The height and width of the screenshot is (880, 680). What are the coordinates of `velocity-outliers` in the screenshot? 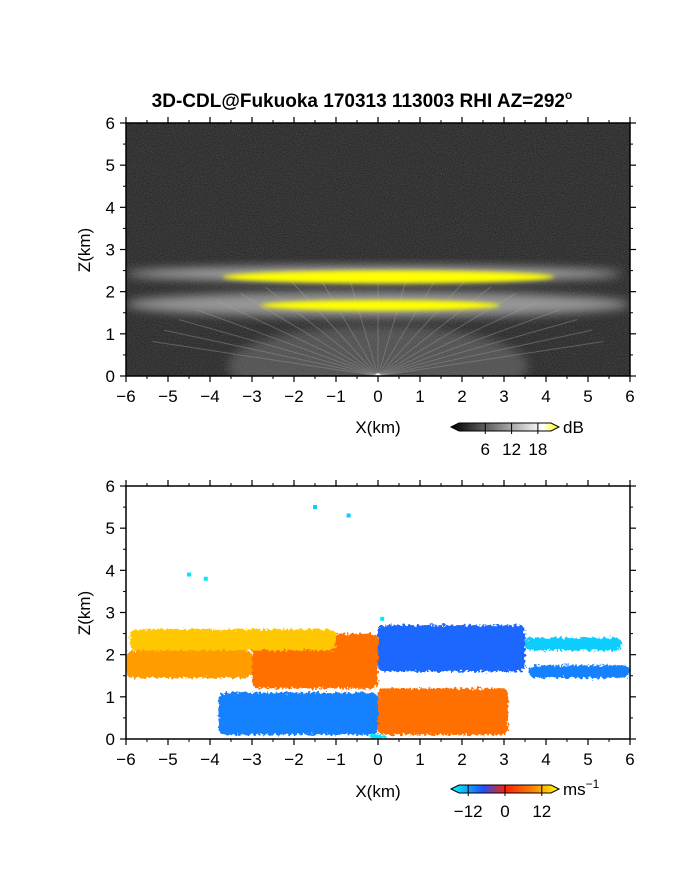 It's located at (286, 563).